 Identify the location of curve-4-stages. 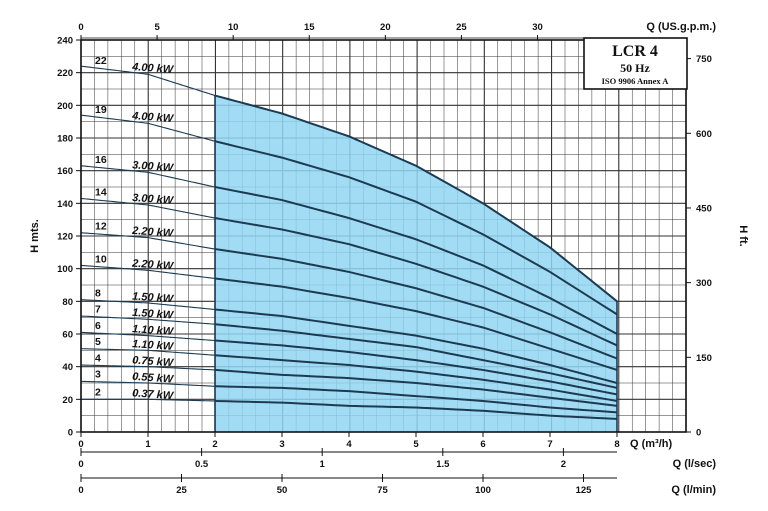
(416, 387).